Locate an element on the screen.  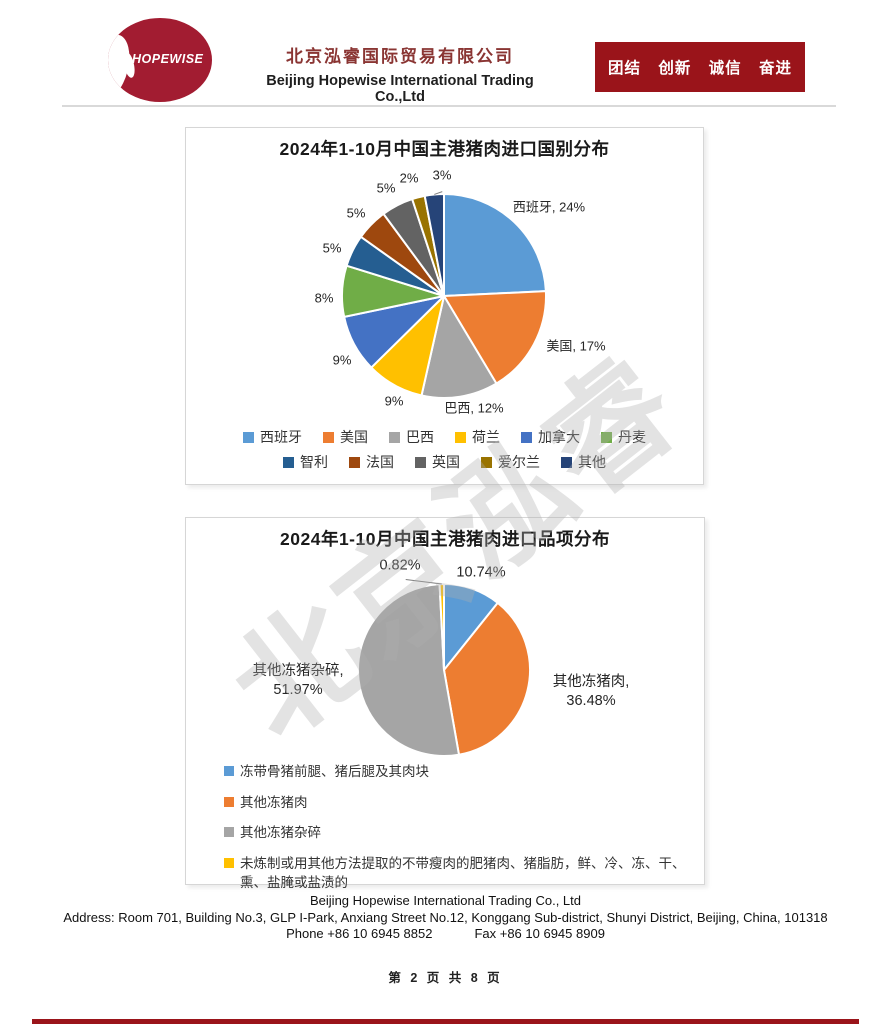
legend-item: 其他冻猪肉 is located at coordinates (456, 803).